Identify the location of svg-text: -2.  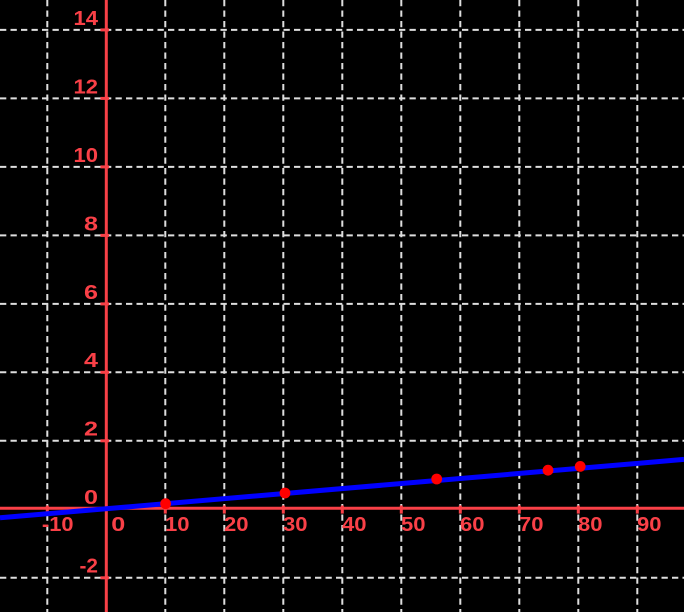
(89, 567).